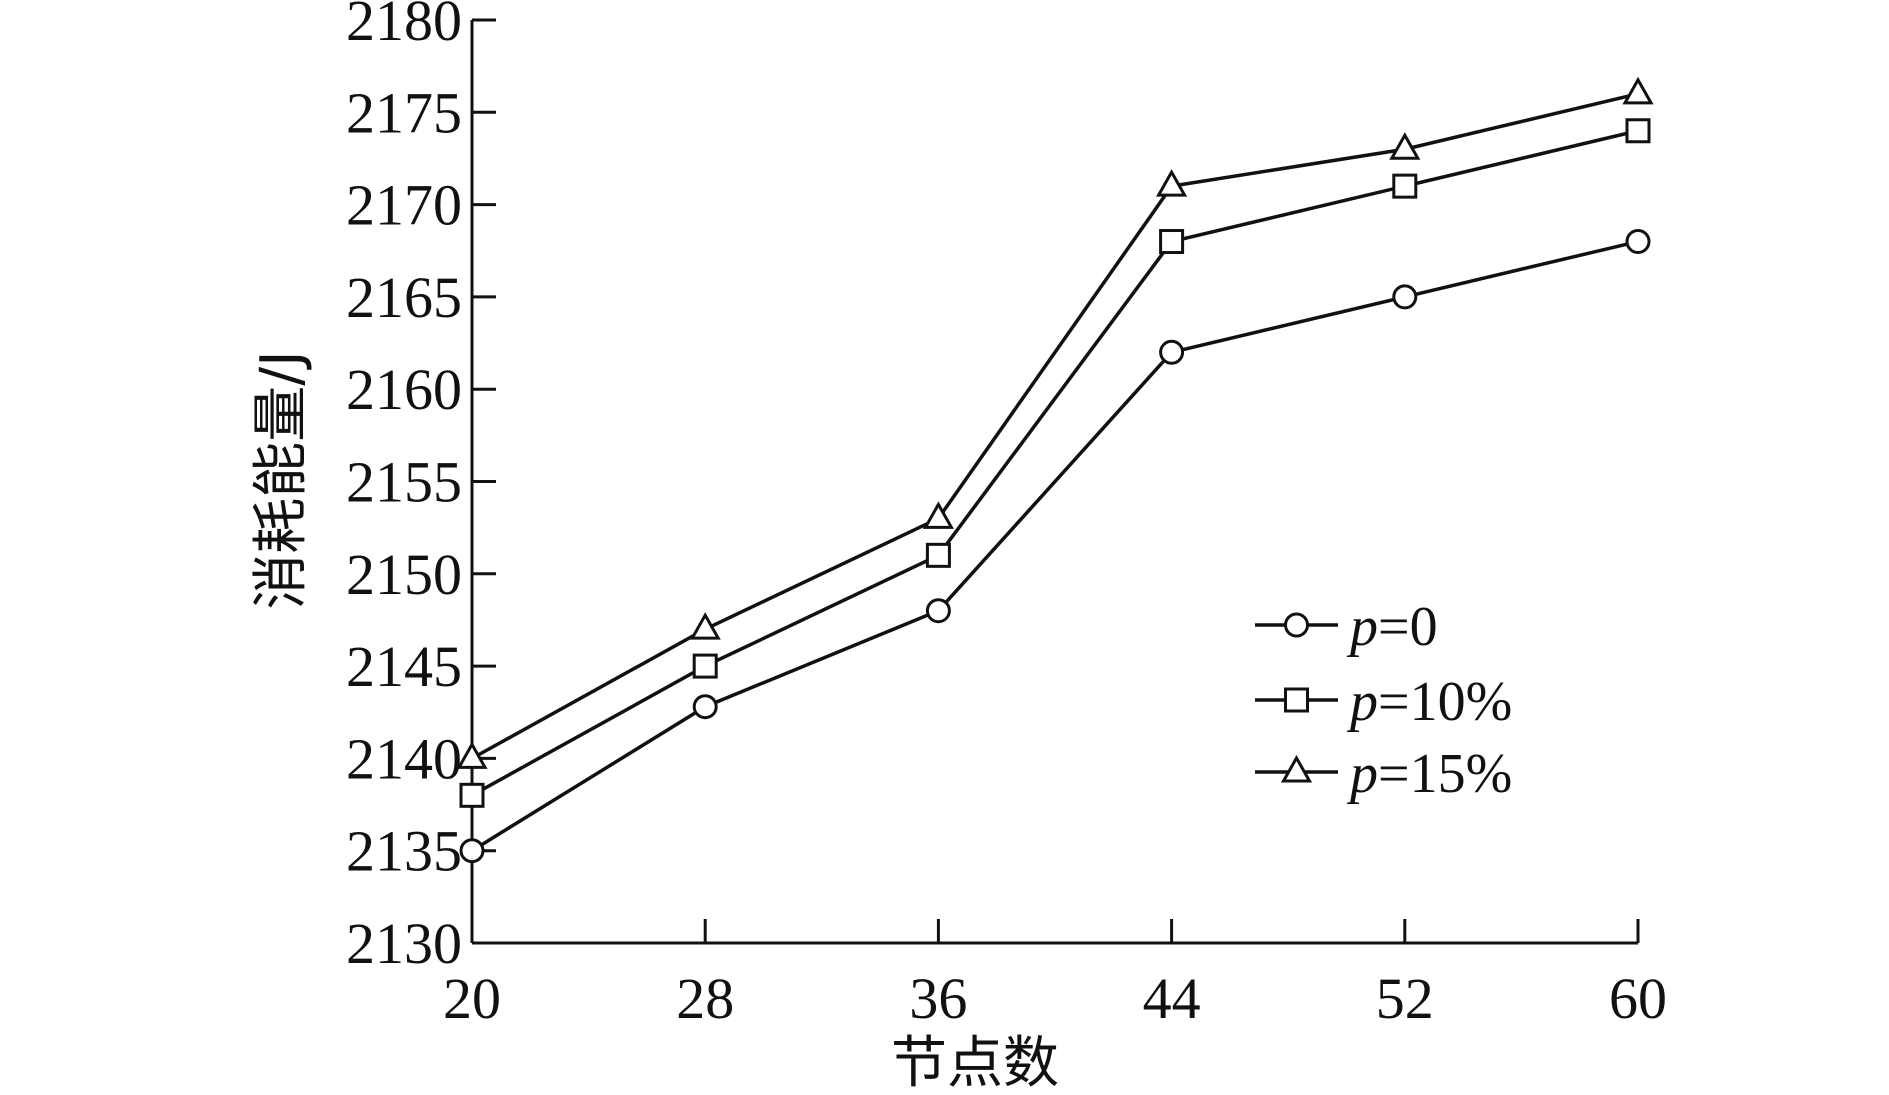 Image resolution: width=1889 pixels, height=1095 pixels. What do you see at coordinates (404, 26) in the screenshot?
I see `y-tick-label: 2180` at bounding box center [404, 26].